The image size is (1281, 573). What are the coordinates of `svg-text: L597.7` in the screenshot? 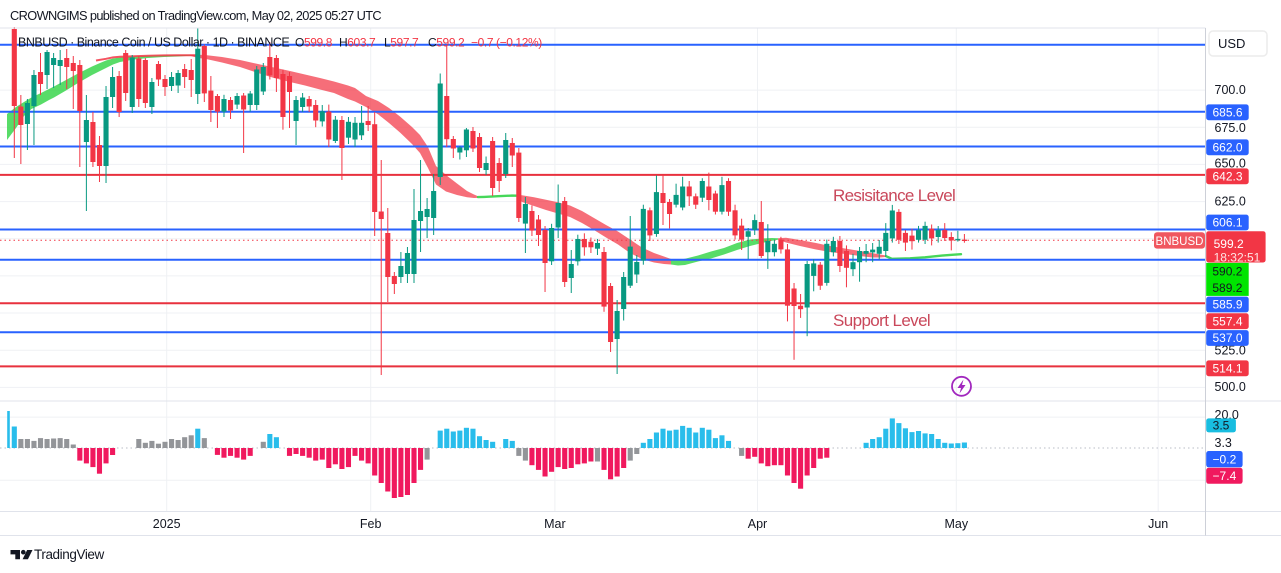 It's located at (401, 43).